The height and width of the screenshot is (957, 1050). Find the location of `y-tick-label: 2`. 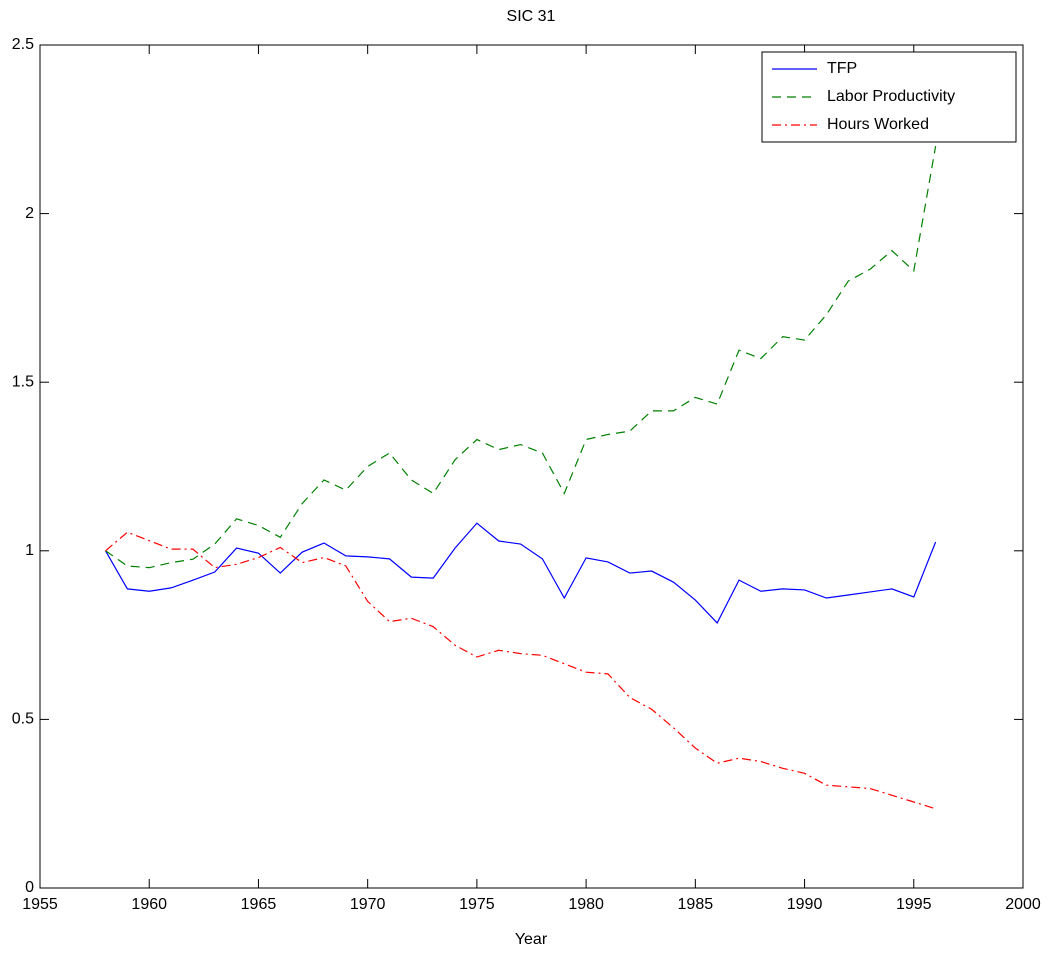

y-tick-label: 2 is located at coordinates (29, 213).